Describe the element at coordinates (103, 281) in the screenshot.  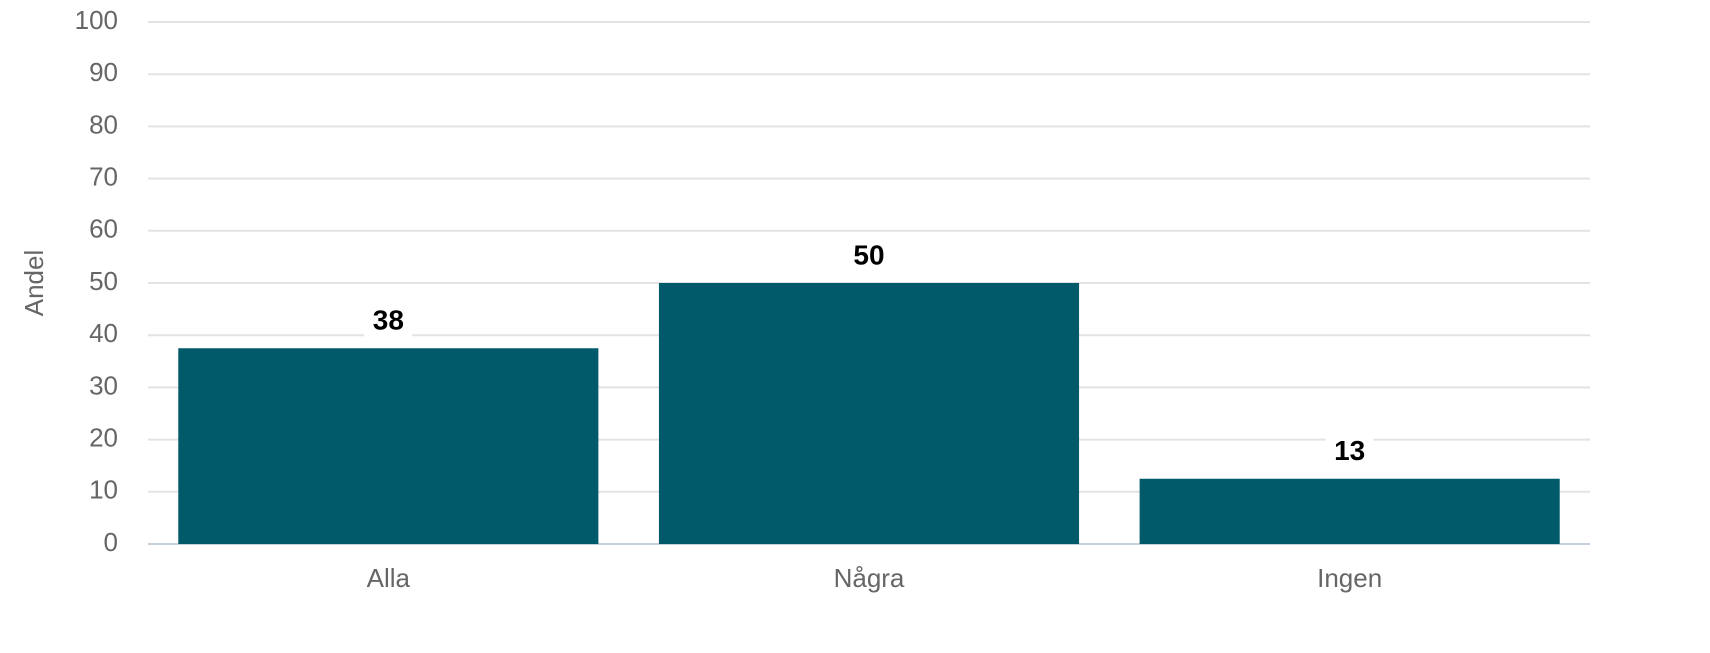
I see `y-tick-label: 50` at that location.